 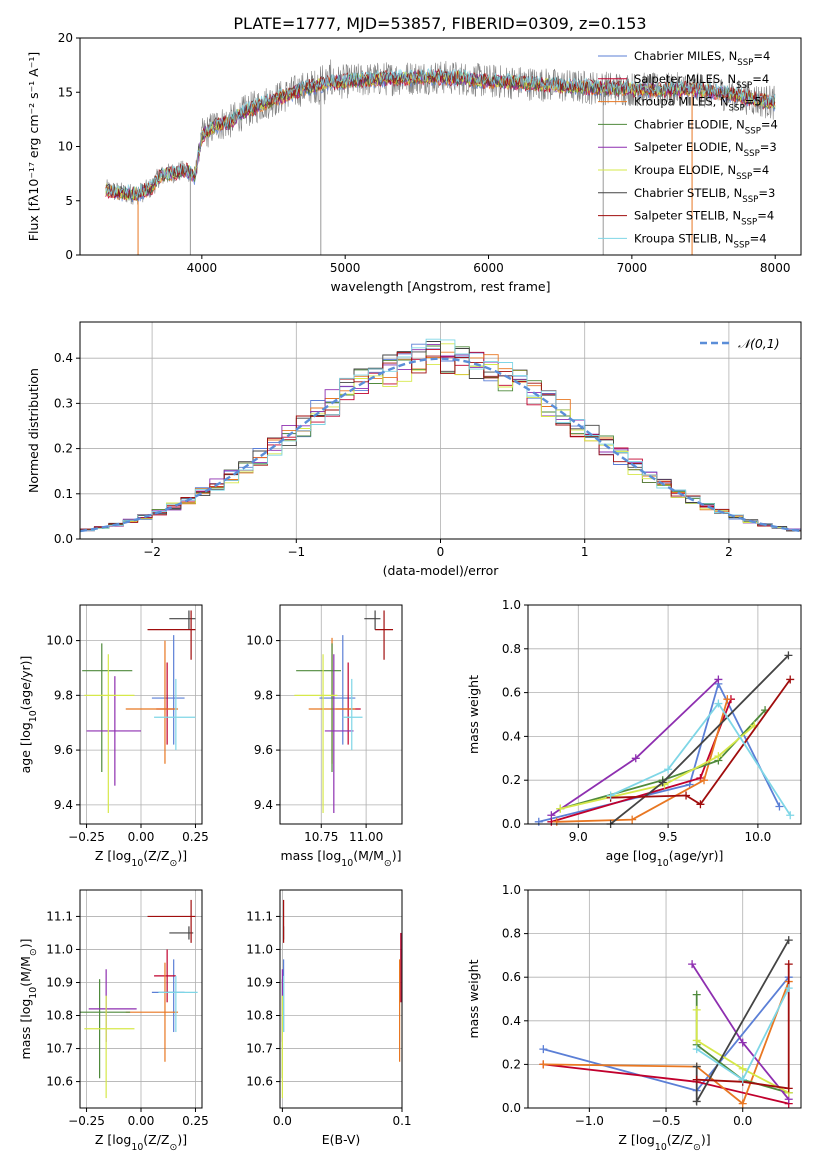 What do you see at coordinates (348, 703) in the screenshot?
I see `errorbar-salpeter-miles` at bounding box center [348, 703].